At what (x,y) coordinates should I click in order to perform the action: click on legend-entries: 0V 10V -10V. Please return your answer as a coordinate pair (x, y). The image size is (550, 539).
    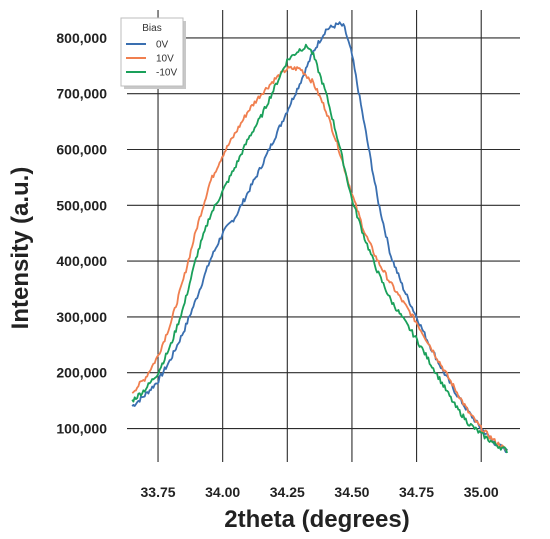
    Looking at the image, I should click on (151, 59).